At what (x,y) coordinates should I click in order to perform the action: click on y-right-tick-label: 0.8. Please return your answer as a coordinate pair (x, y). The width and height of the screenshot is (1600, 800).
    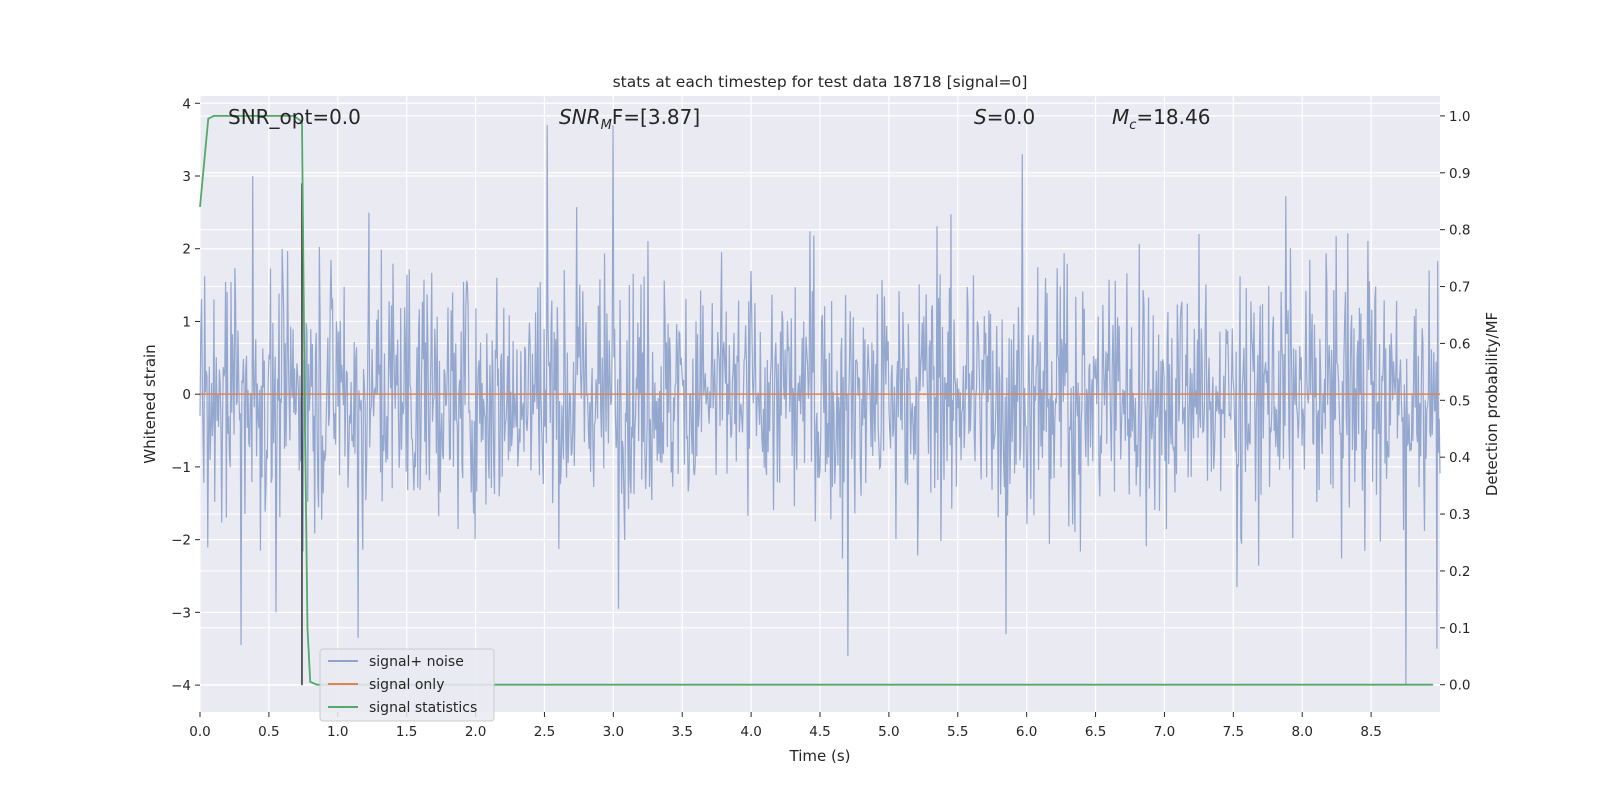
    Looking at the image, I should click on (1459, 231).